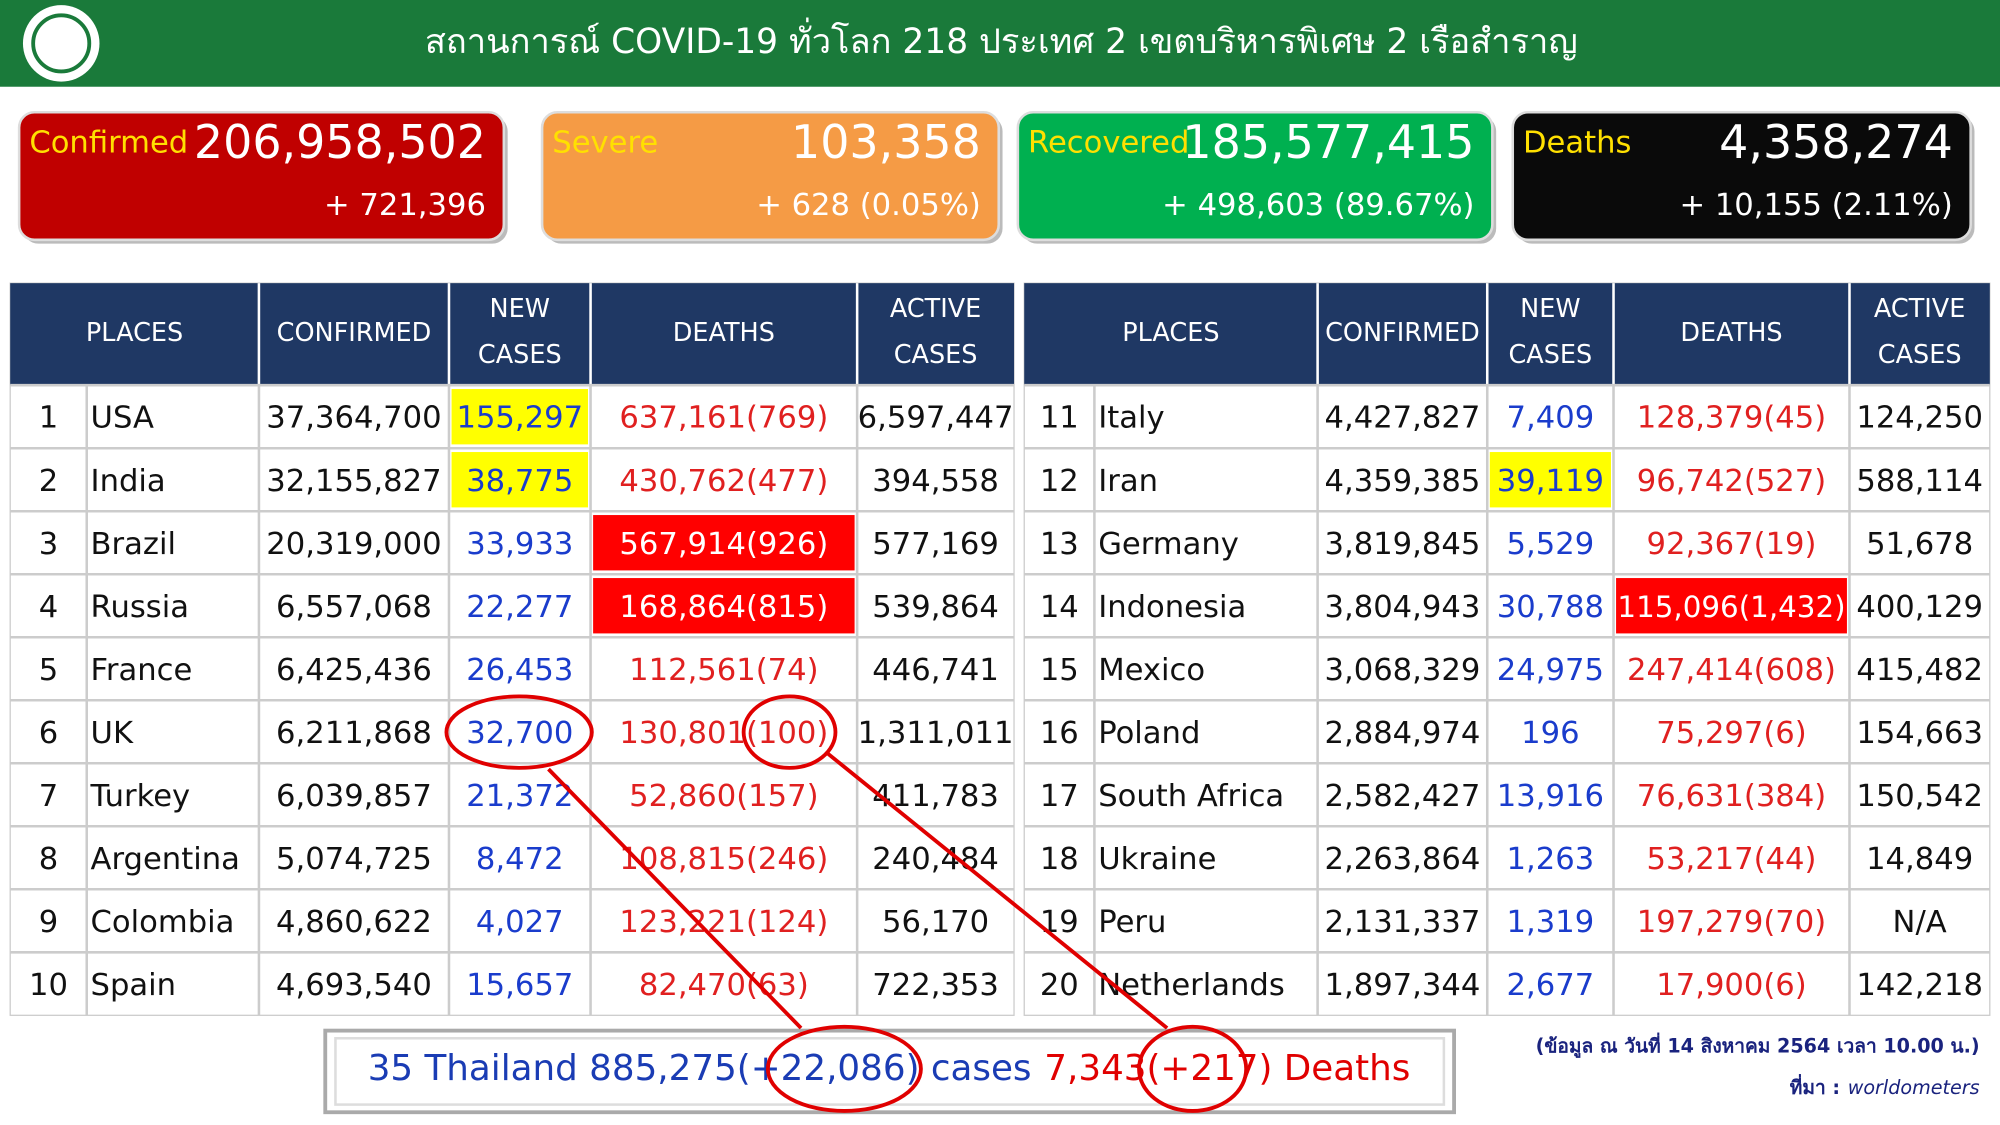 This screenshot has height=1125, width=2000. Describe the element at coordinates (1731, 670) in the screenshot. I see `cell: 247,414(608)` at that location.